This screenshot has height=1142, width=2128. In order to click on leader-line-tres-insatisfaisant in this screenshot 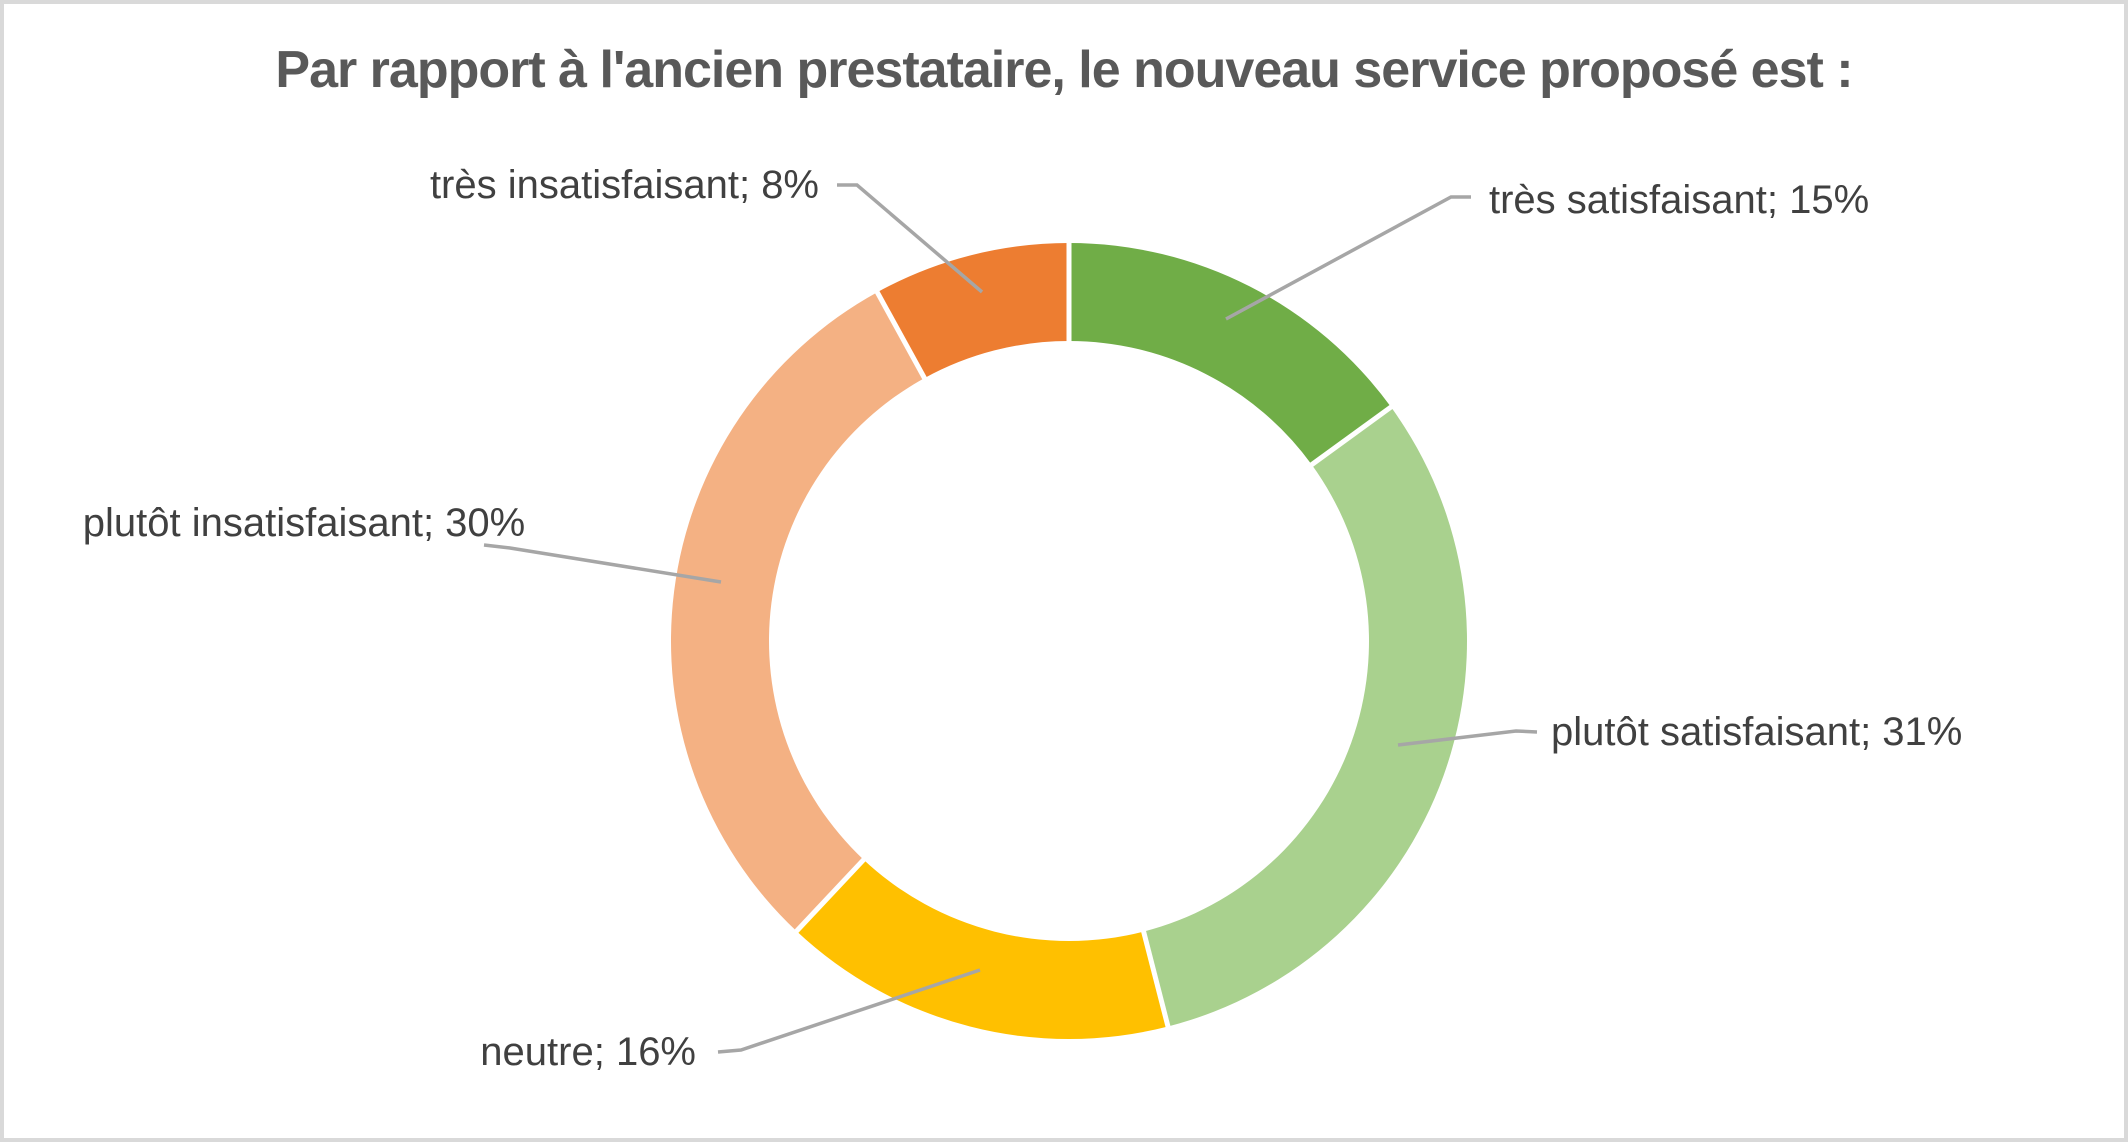, I will do `click(910, 238)`.